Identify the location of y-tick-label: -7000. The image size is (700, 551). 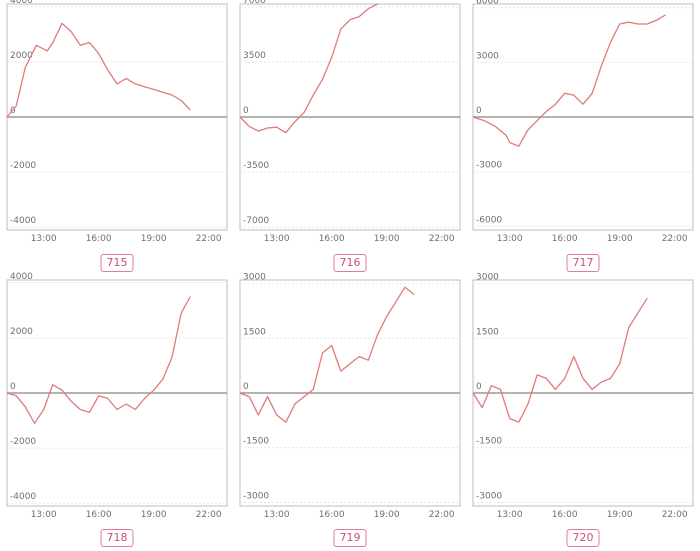
(256, 221).